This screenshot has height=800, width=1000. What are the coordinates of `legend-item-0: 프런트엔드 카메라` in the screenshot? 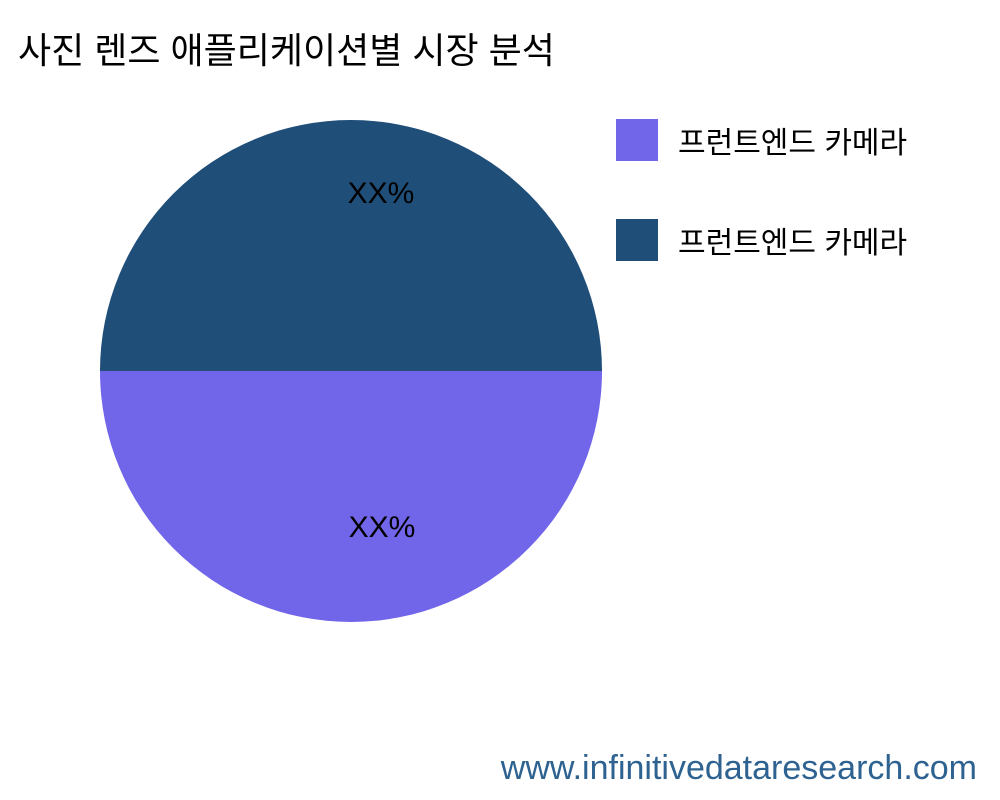 It's located at (761, 140).